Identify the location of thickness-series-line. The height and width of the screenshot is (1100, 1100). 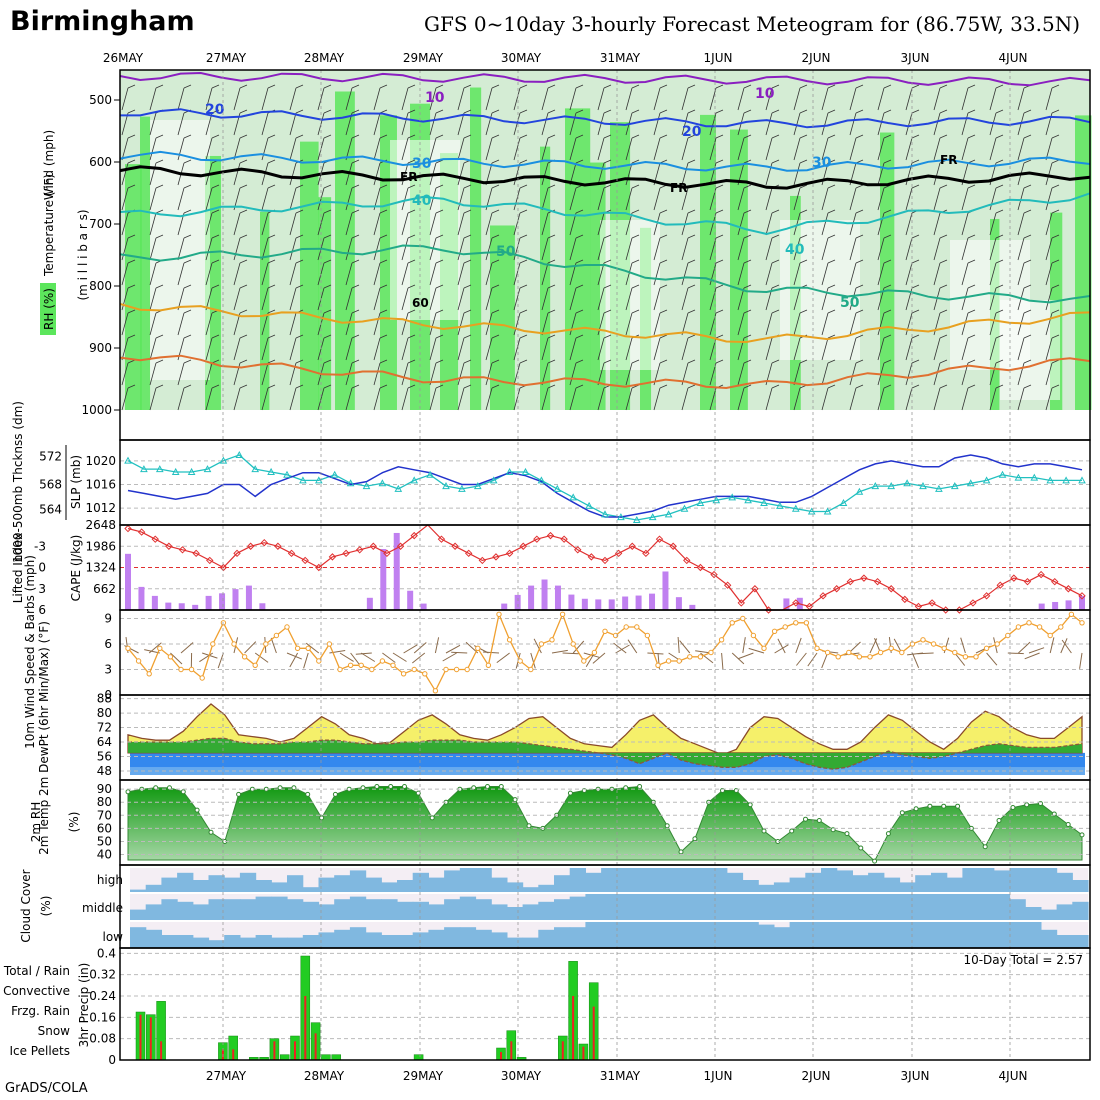
(604, 487).